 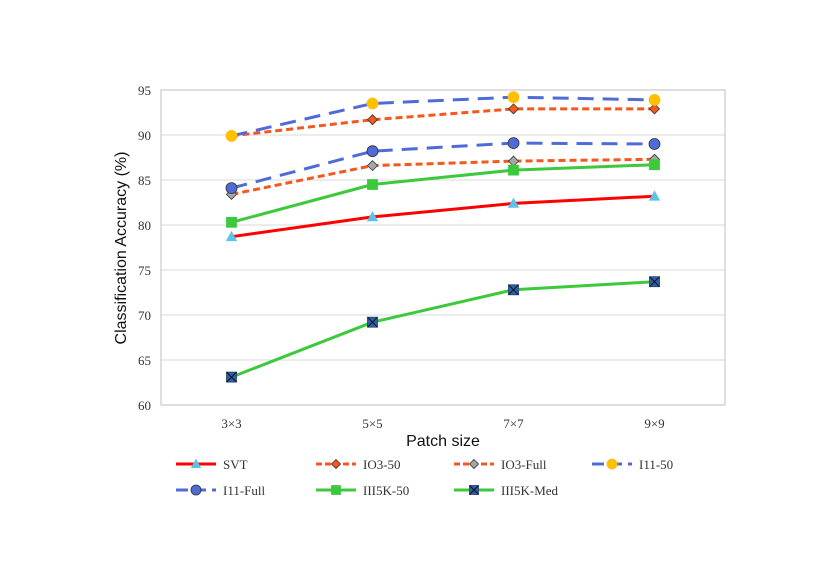 What do you see at coordinates (632, 464) in the screenshot?
I see `legend-item-i11-50: I11-50` at bounding box center [632, 464].